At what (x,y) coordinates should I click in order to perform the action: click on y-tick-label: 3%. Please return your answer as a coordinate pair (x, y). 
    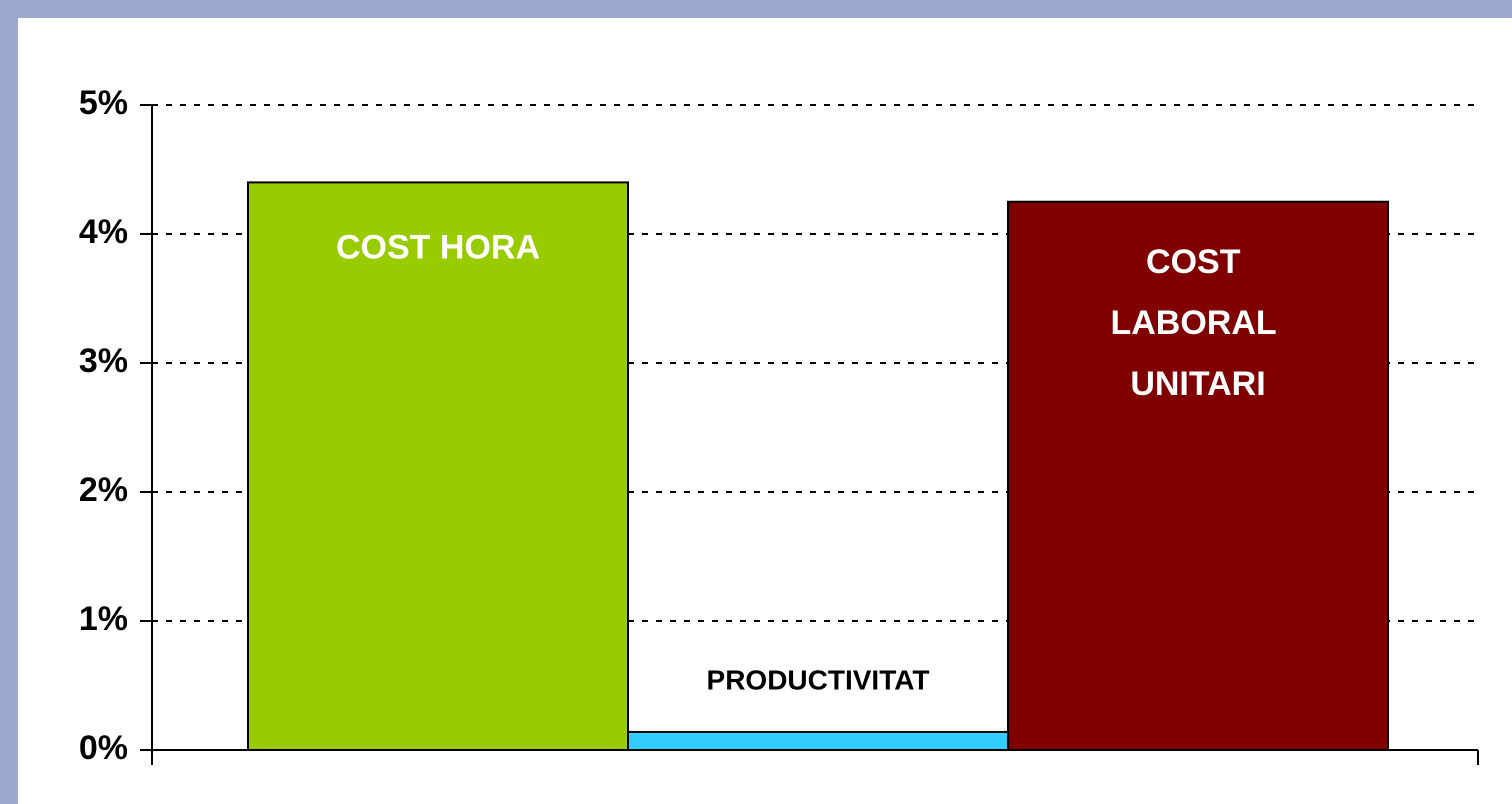
    Looking at the image, I should click on (103, 361).